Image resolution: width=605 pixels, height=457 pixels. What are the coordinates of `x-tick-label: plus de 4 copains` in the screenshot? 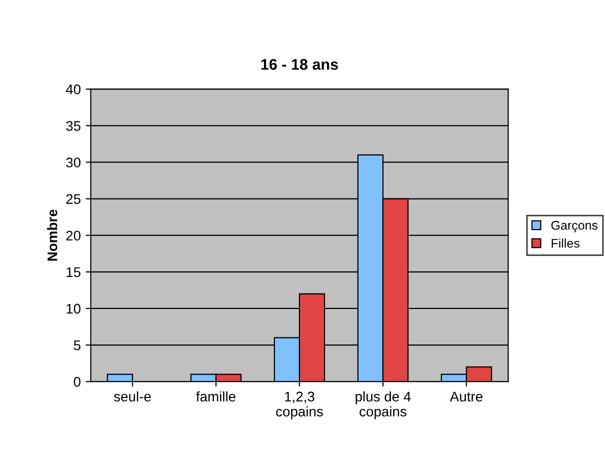 It's located at (383, 405).